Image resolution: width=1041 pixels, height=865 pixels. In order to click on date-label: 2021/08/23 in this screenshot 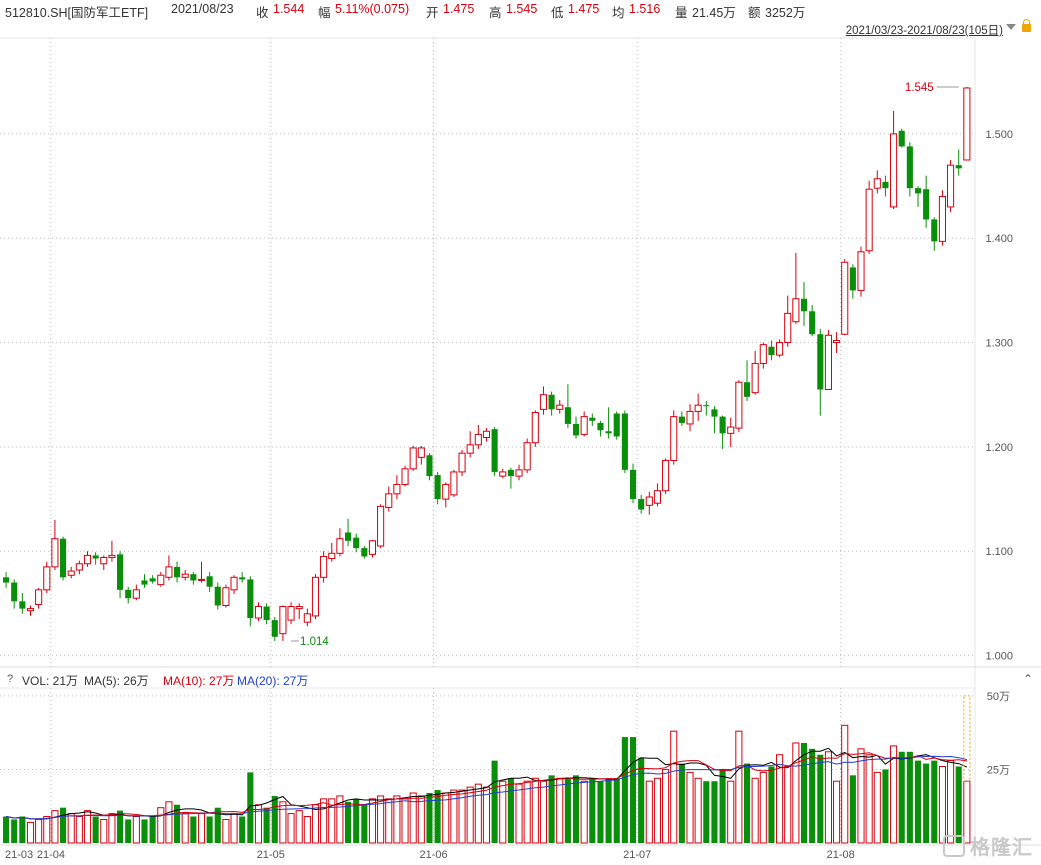, I will do `click(202, 9)`.